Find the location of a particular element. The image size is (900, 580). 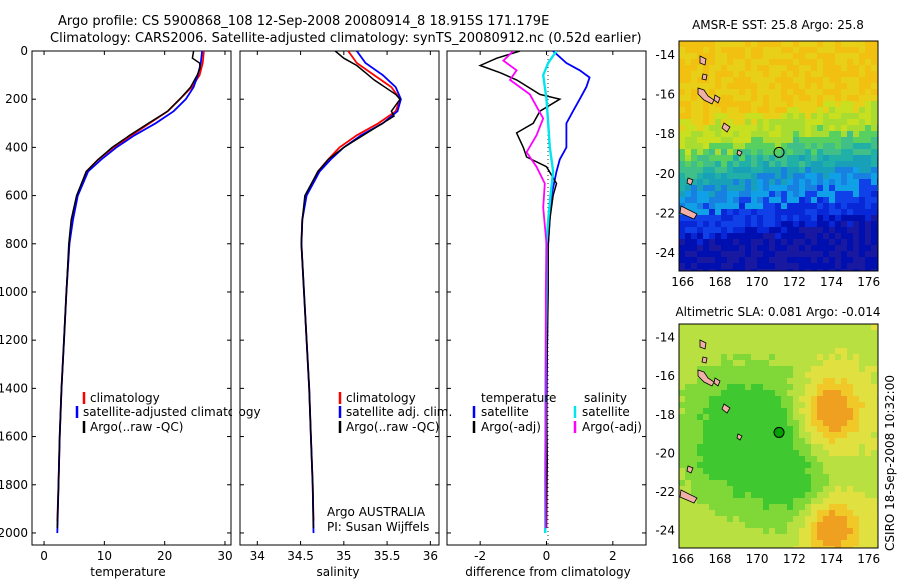

legend-label-argo: Argo(..raw -QC) is located at coordinates (136, 427).